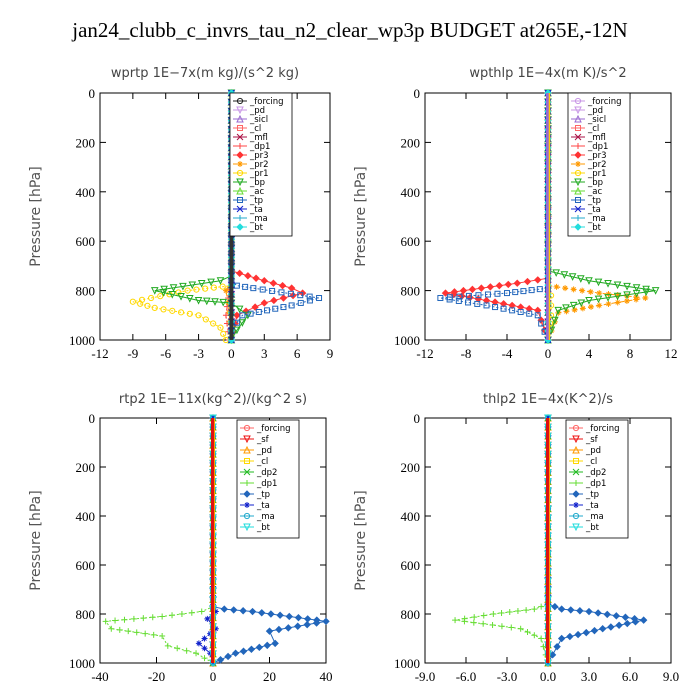  Describe the element at coordinates (86, 192) in the screenshot. I see `y-tick-label: 400` at that location.